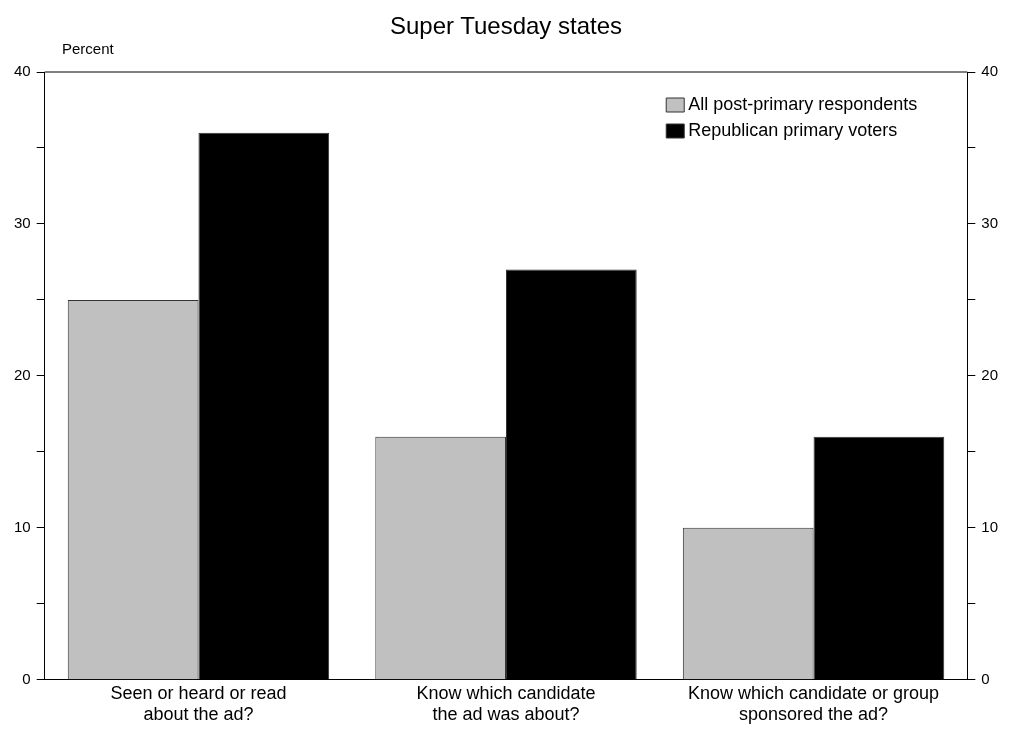  I want to click on y-tick-label: 40, so click(22, 71).